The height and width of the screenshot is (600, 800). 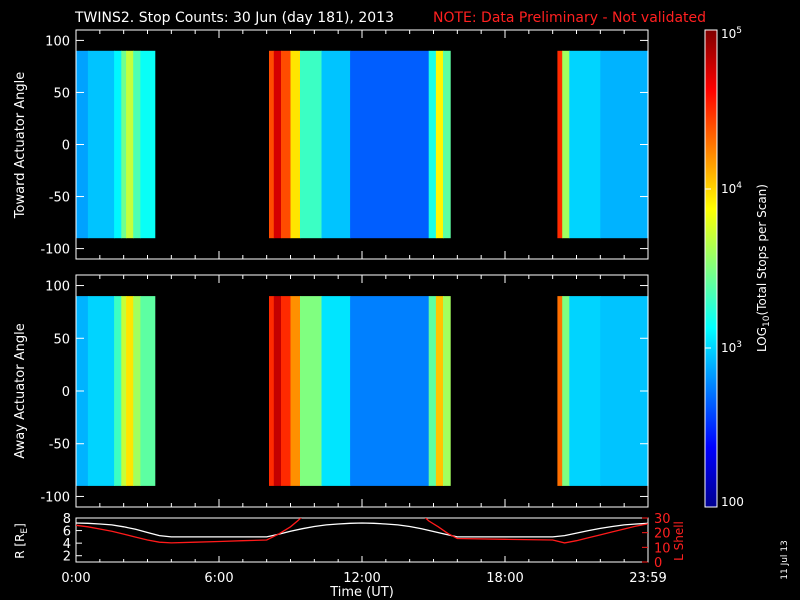 I want to click on time-tick-label-4: 23:59, so click(x=647, y=578).